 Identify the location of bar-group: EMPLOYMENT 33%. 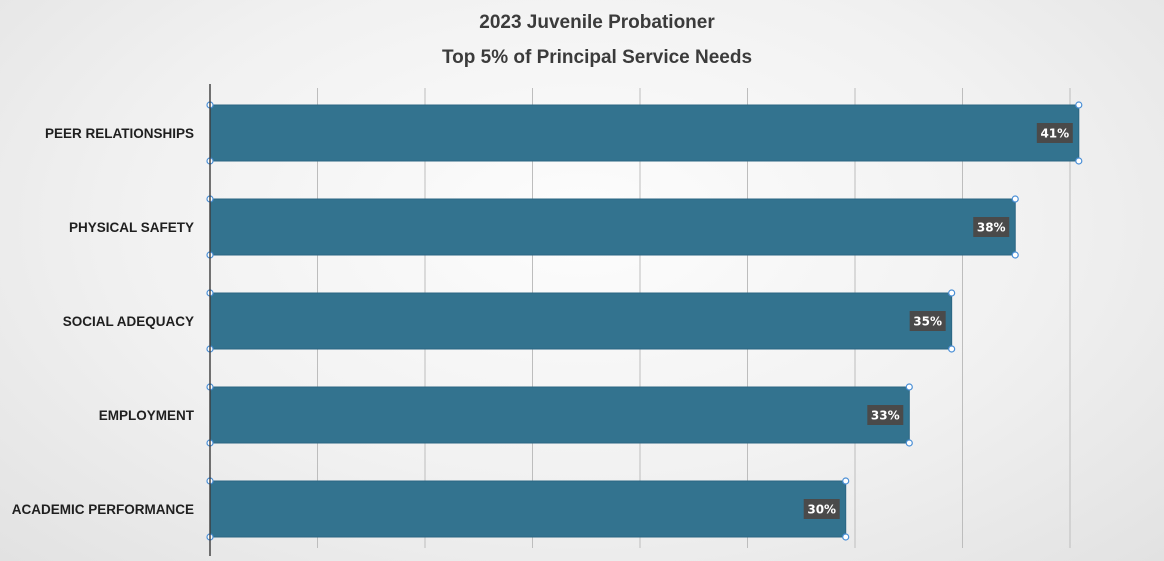
(506, 415).